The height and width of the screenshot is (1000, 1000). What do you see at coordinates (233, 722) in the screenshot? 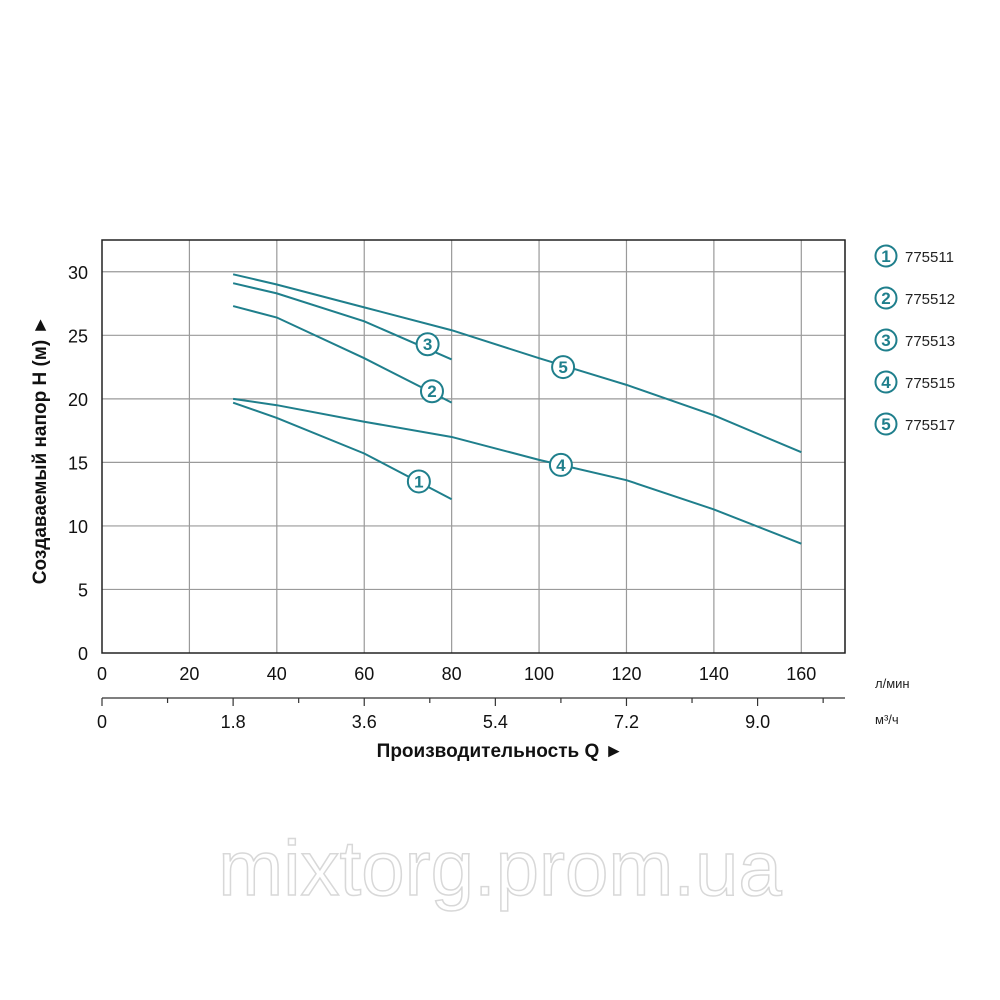
I see `x2-tick-label: 1.8` at bounding box center [233, 722].